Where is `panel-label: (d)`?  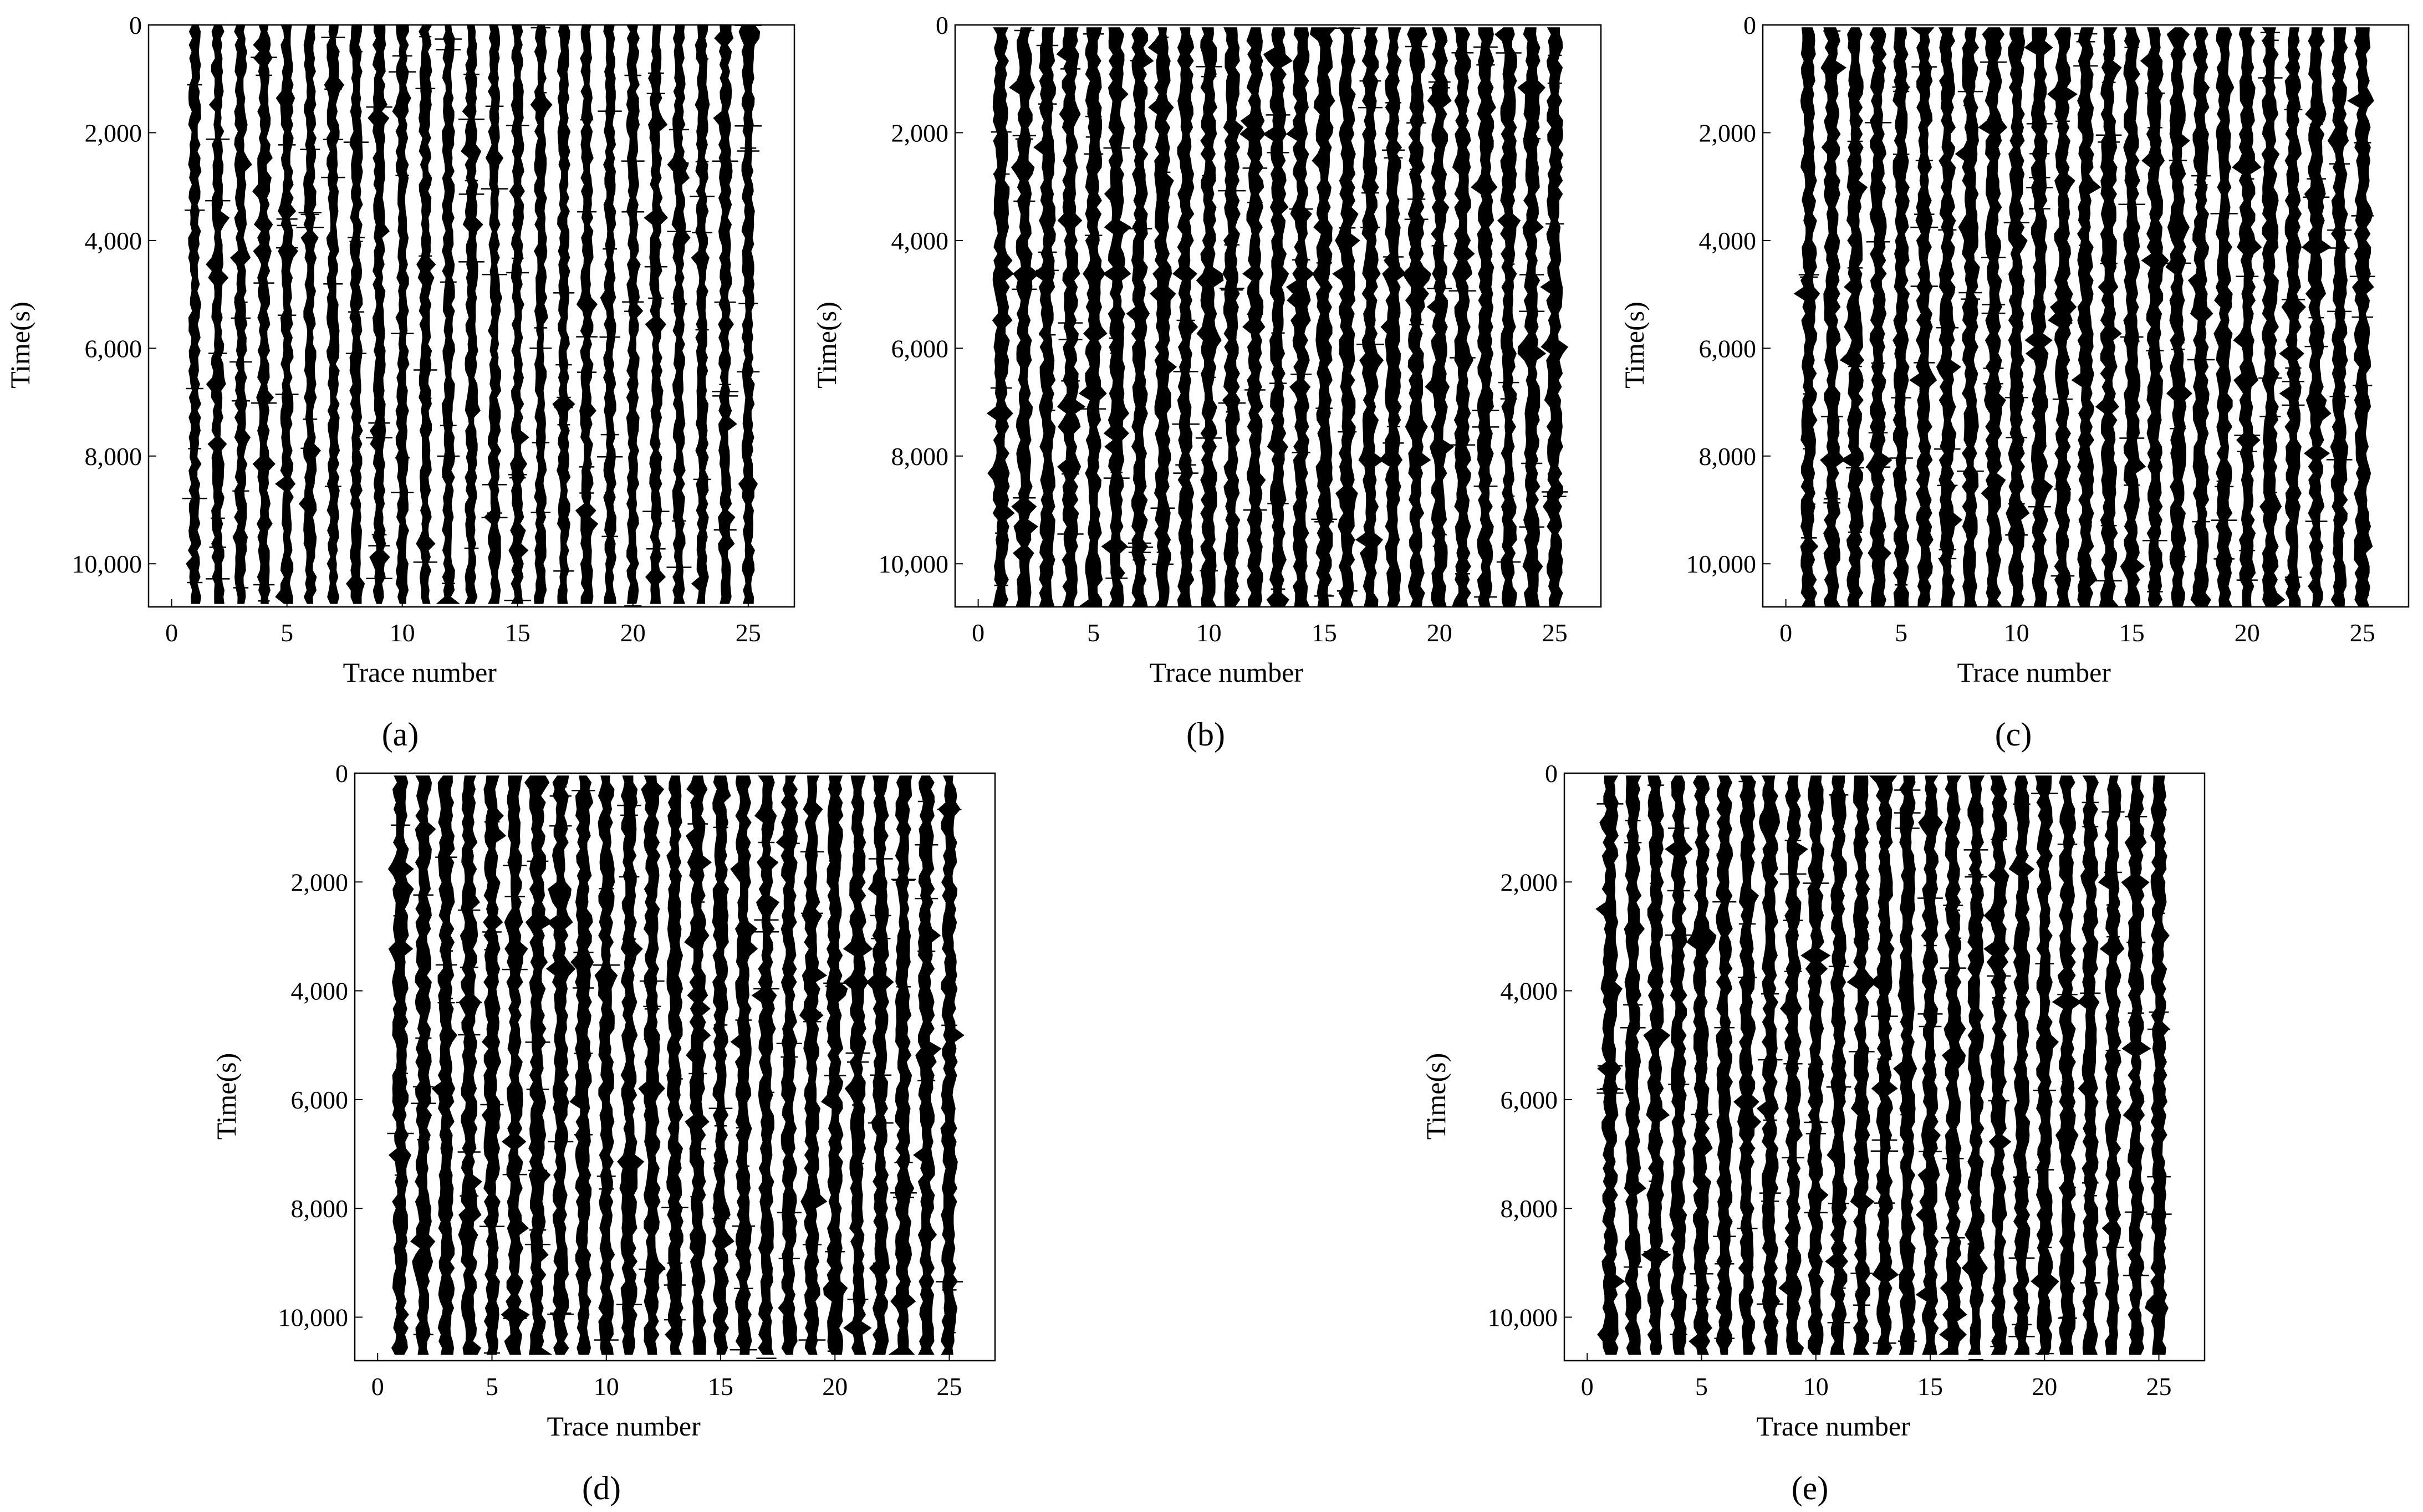
panel-label: (d) is located at coordinates (601, 1488).